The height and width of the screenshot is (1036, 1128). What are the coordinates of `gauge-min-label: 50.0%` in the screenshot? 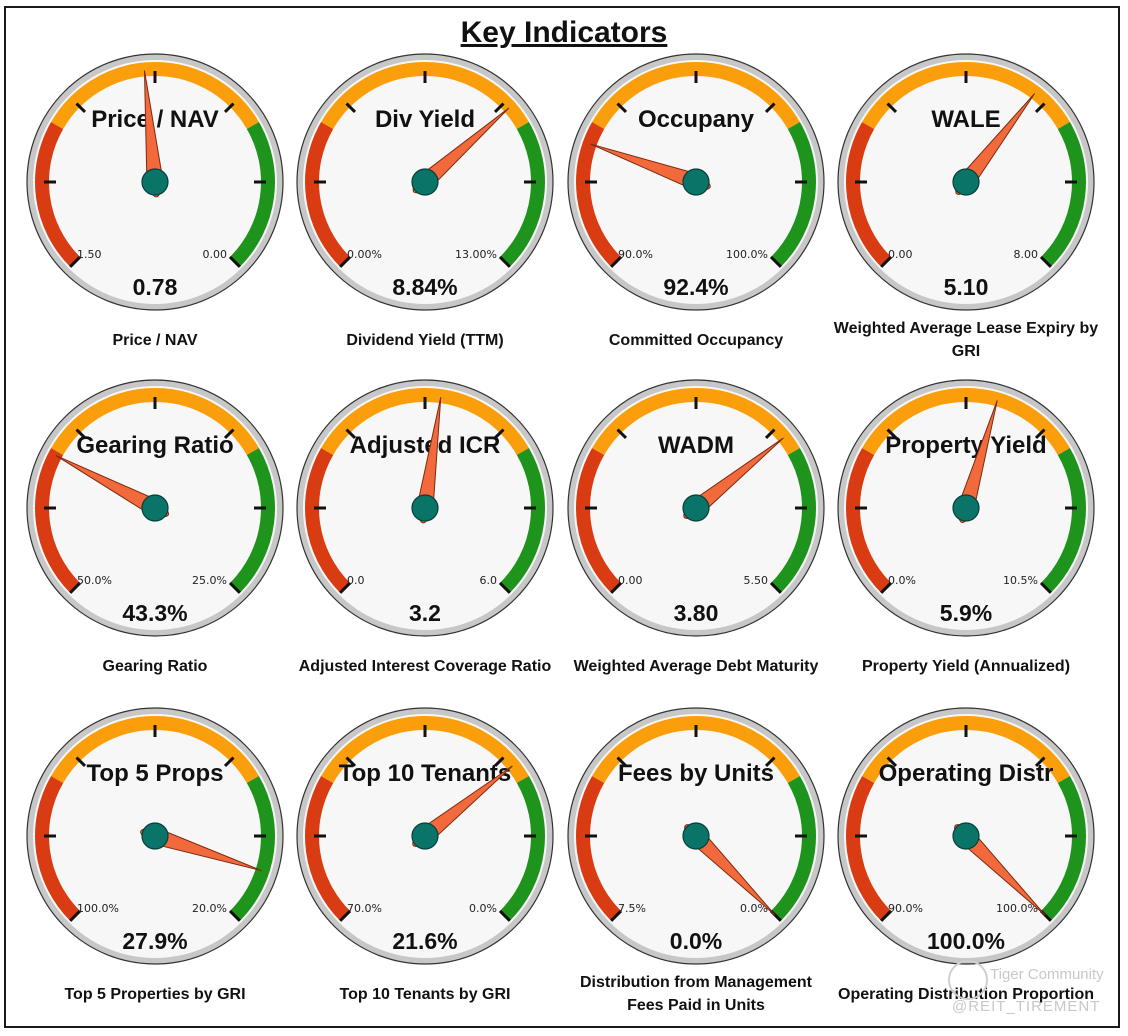 It's located at (94, 580).